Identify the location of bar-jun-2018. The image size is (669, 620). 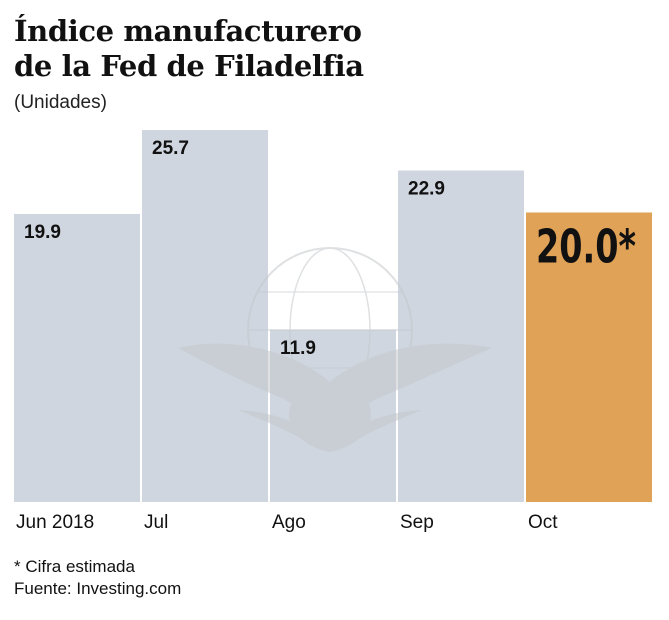
(77, 357).